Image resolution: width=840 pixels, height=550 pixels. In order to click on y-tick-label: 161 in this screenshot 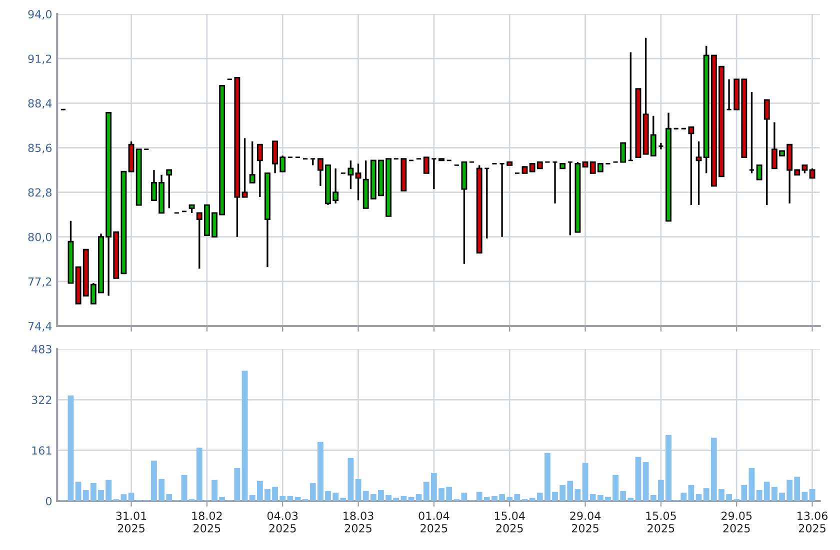, I will do `click(42, 450)`.